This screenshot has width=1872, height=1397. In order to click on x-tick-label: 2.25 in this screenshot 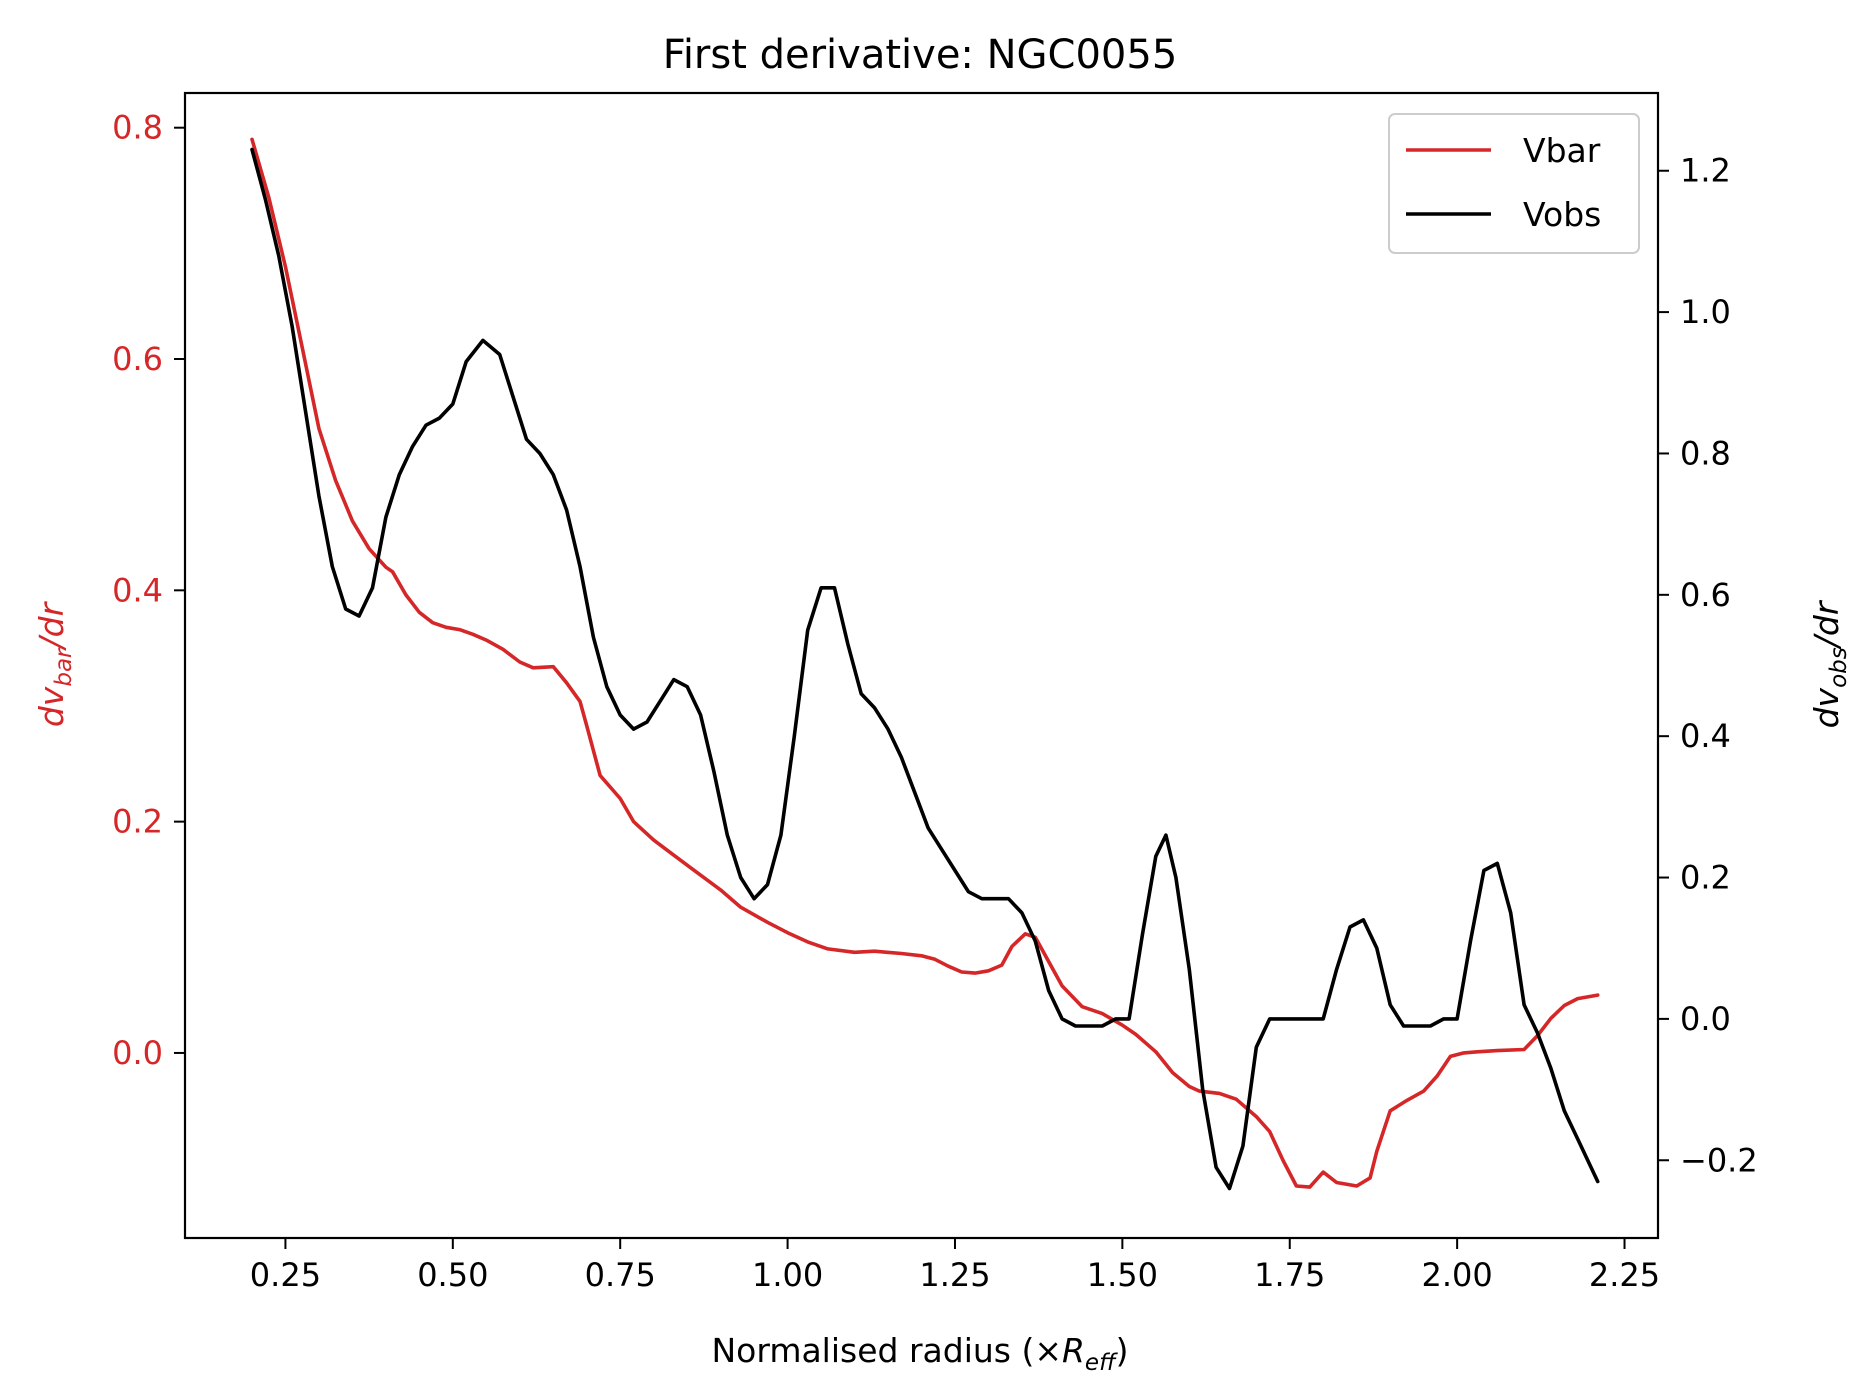, I will do `click(1624, 1275)`.